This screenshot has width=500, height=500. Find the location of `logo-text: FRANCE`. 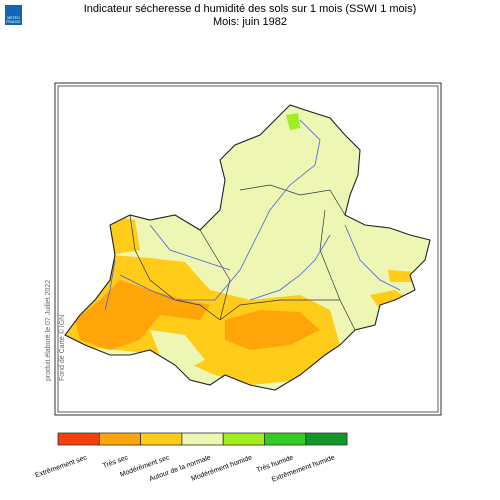

logo-text: FRANCE is located at coordinates (13, 22).